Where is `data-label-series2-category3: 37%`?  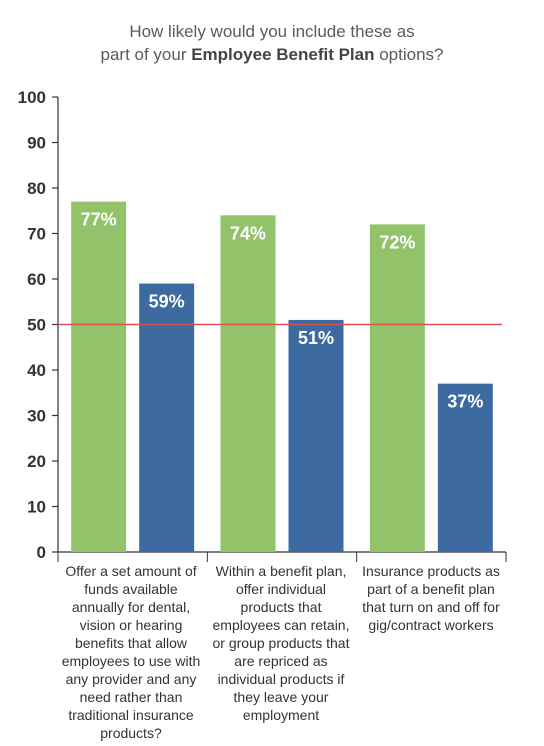 data-label-series2-category3: 37% is located at coordinates (465, 402).